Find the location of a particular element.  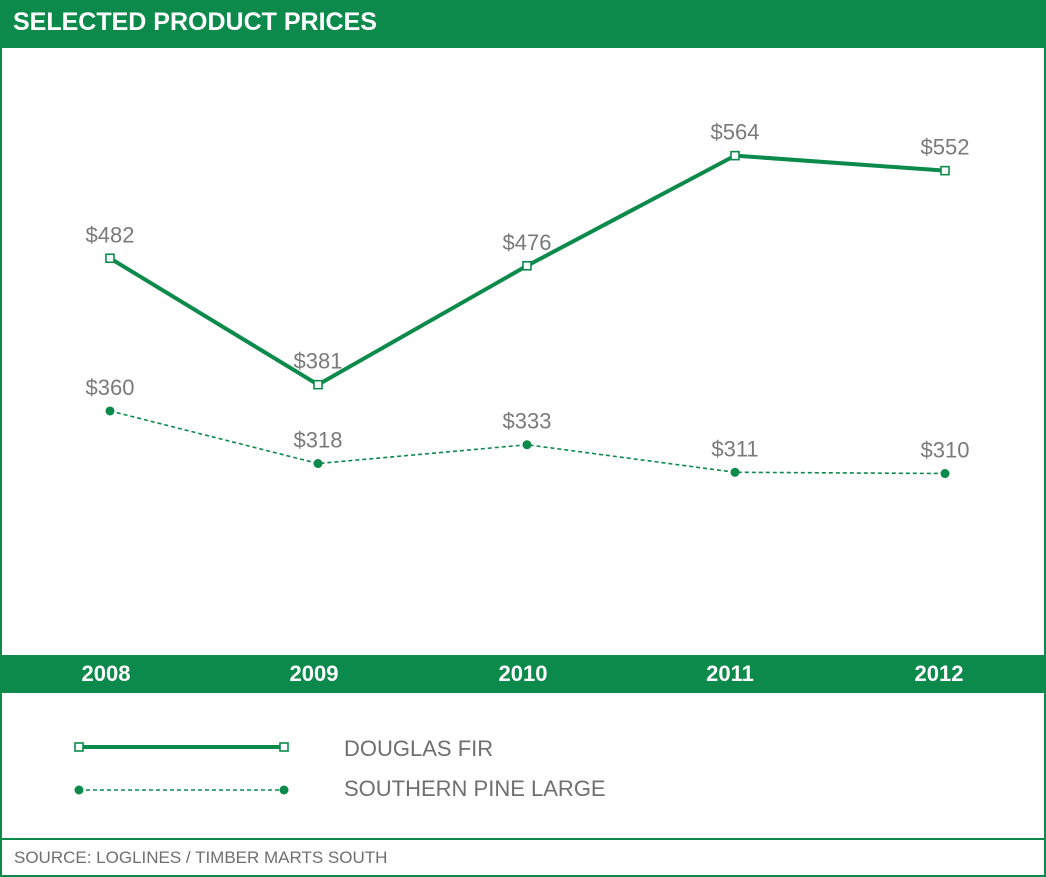

x-tick-label: 2009 is located at coordinates (314, 673).